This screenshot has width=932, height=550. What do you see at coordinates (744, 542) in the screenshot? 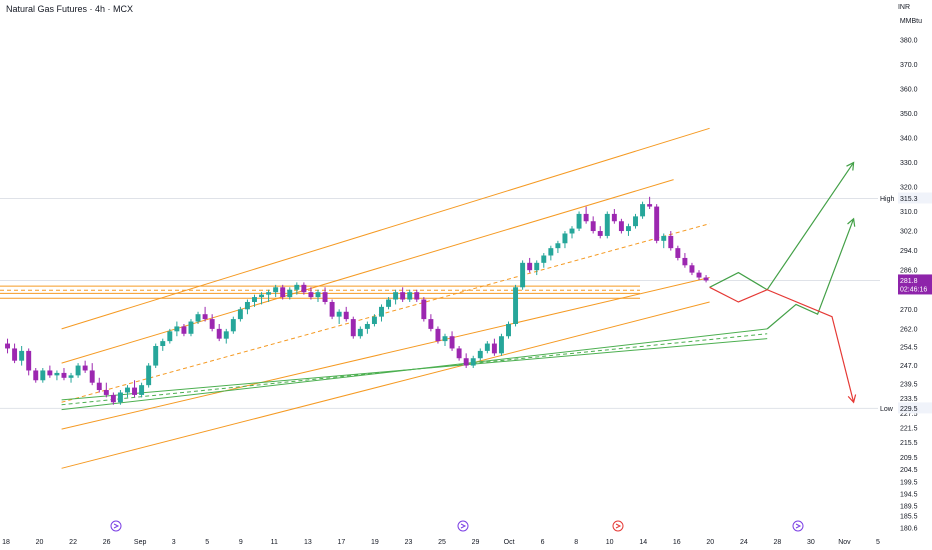
I see `x-tick-label: 24` at bounding box center [744, 542].